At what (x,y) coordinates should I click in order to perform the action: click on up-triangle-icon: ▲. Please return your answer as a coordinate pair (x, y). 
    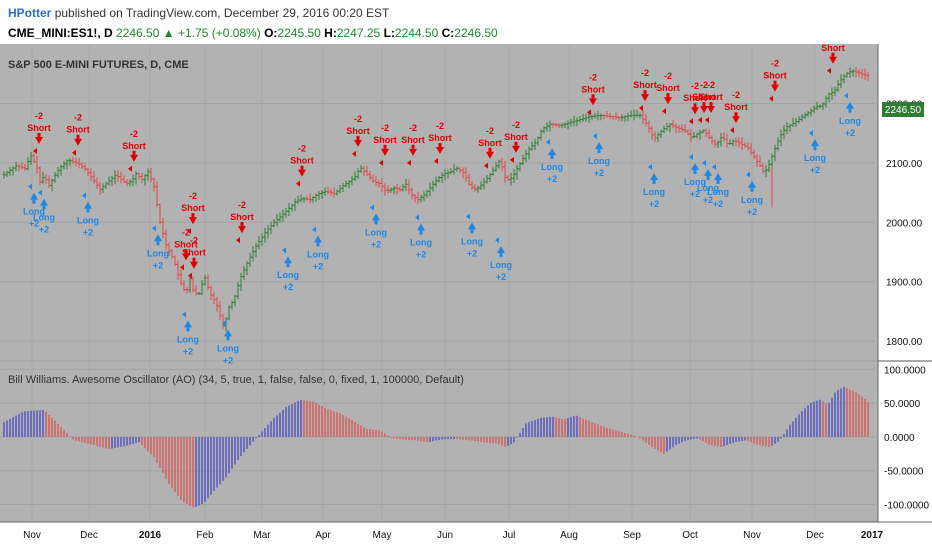
    Looking at the image, I should click on (168, 33).